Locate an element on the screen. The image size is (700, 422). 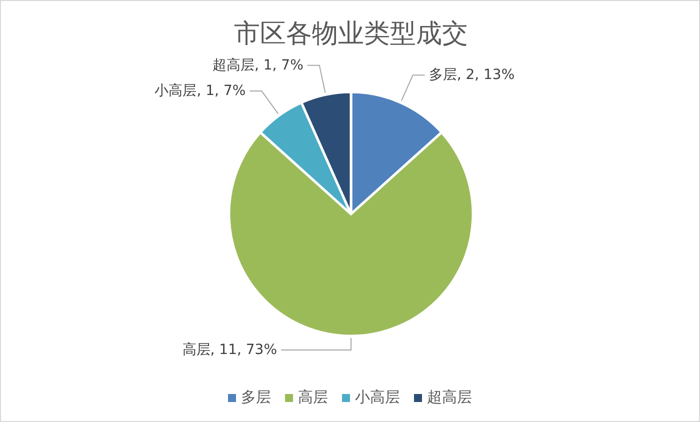
legend-label: 多层 is located at coordinates (256, 397).